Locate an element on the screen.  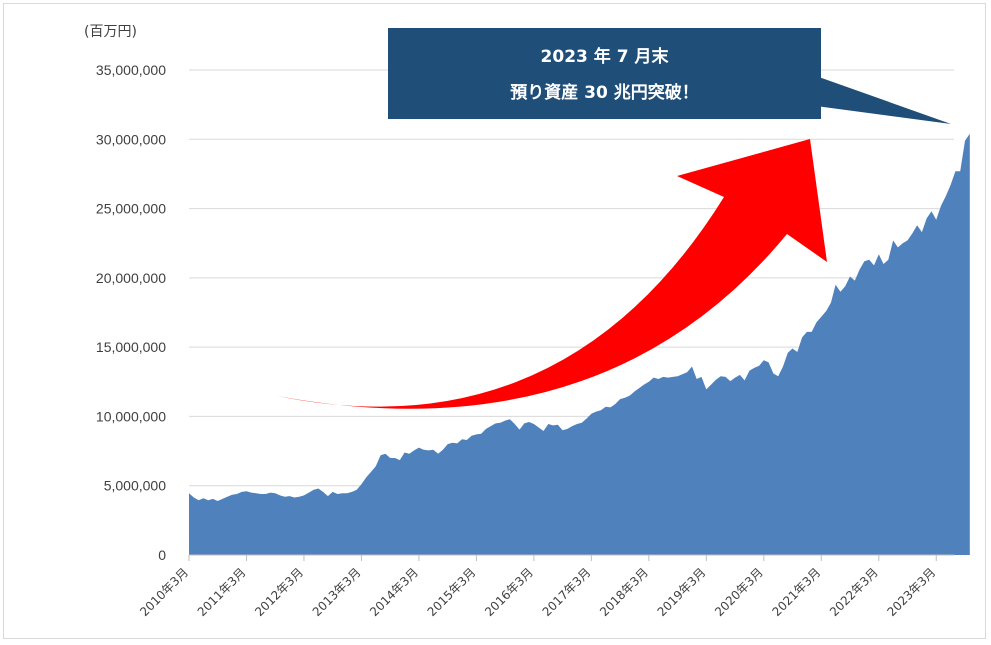
callout: (百万円) 2023 年 7 月末 預り資産 30 兆円突破！ is located at coordinates (517, 74).